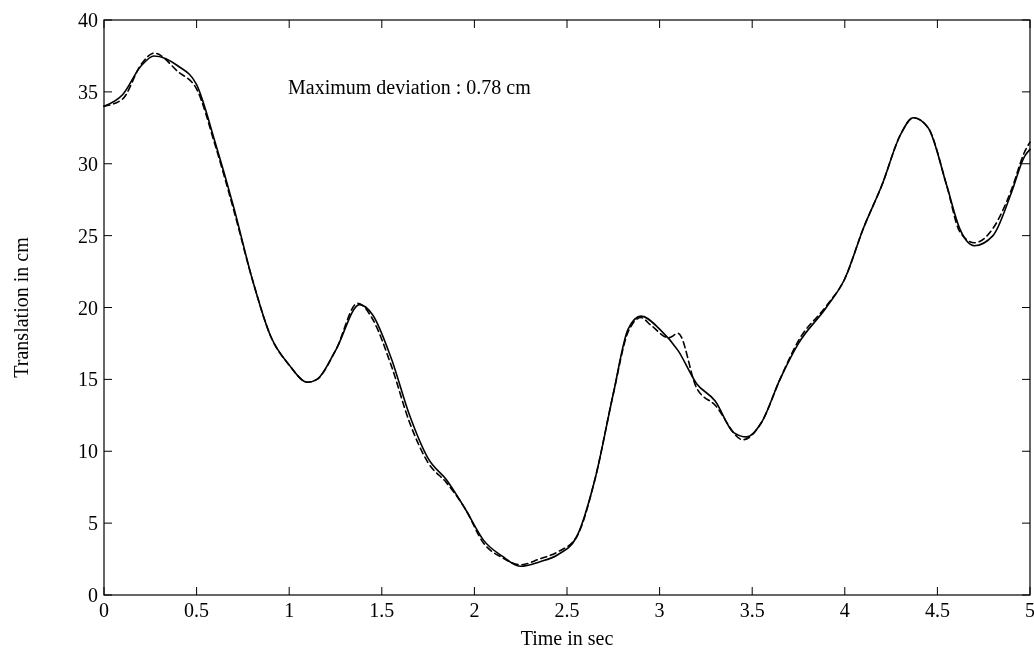 The image size is (1034, 657). I want to click on x-axis-title: Time in sec, so click(567, 638).